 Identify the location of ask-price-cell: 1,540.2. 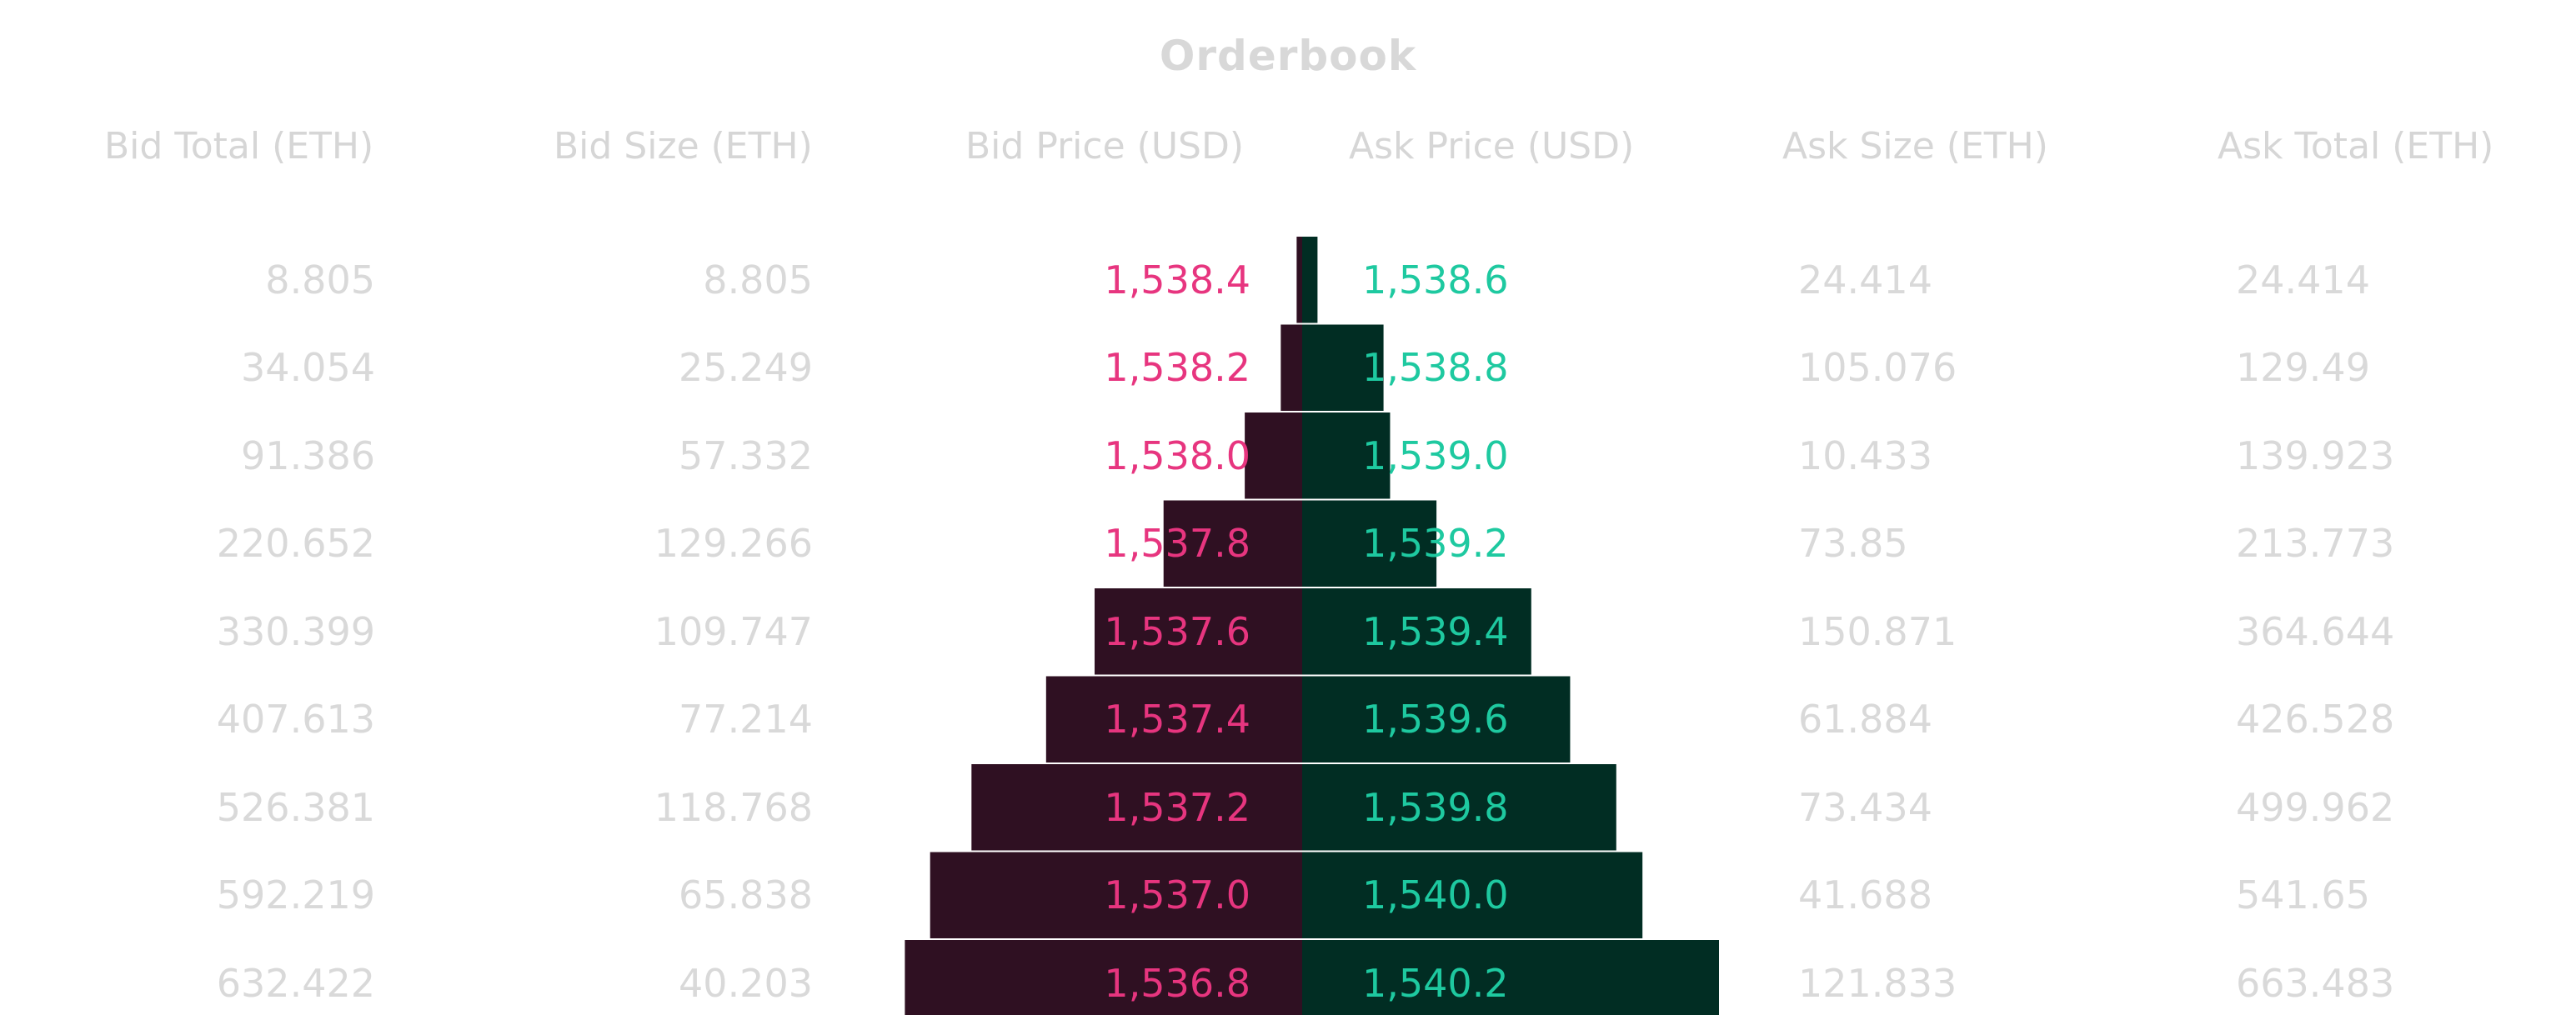
(1435, 983).